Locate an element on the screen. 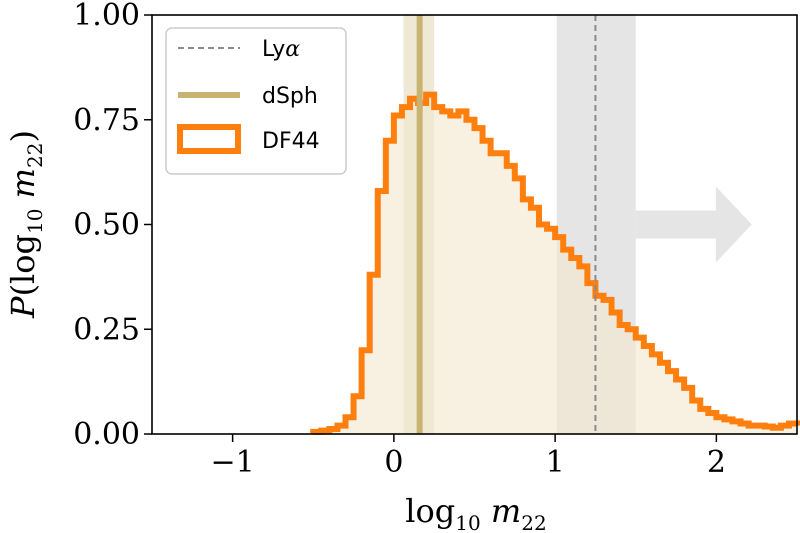 The image size is (800, 533). lya-arrow-icon is located at coordinates (693, 224).